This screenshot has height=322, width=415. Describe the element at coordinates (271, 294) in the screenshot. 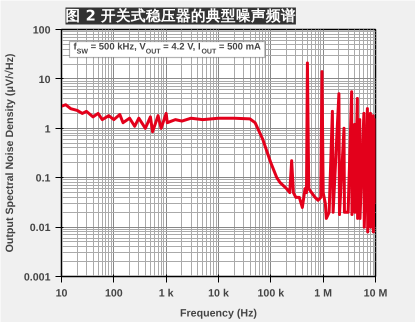

I see `x-tick-label: 100 k` at that location.